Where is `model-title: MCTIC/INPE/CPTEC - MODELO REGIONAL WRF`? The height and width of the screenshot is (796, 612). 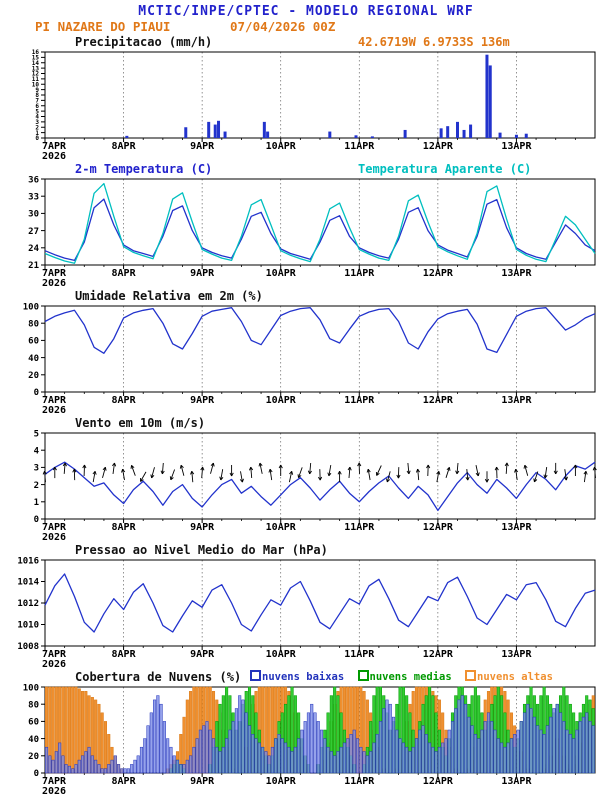 model-title: MCTIC/INPE/CPTEC - MODELO REGIONAL WRF is located at coordinates (306, 9).